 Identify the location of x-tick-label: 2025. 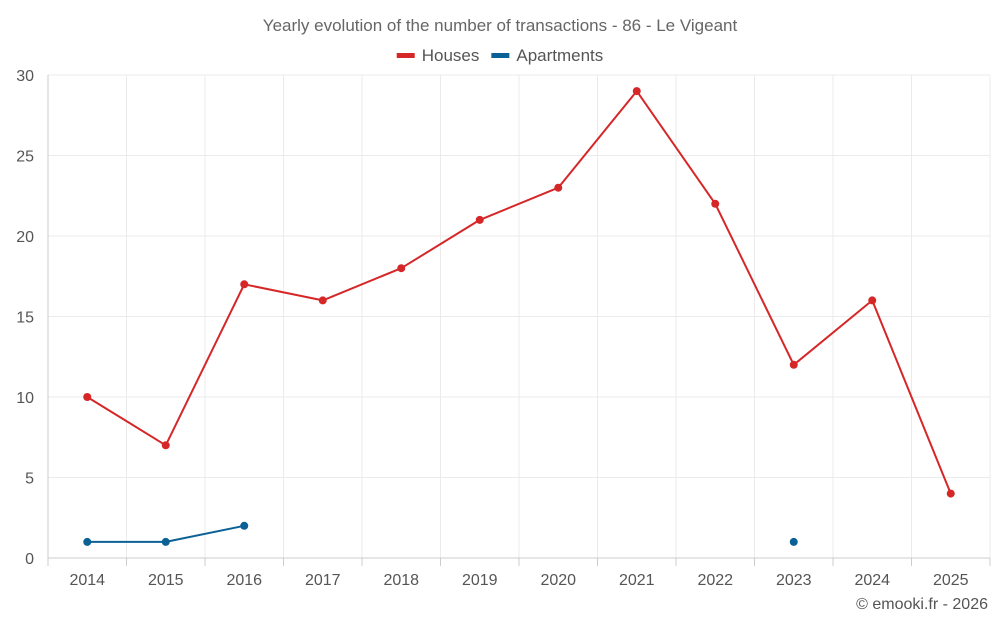
(951, 580).